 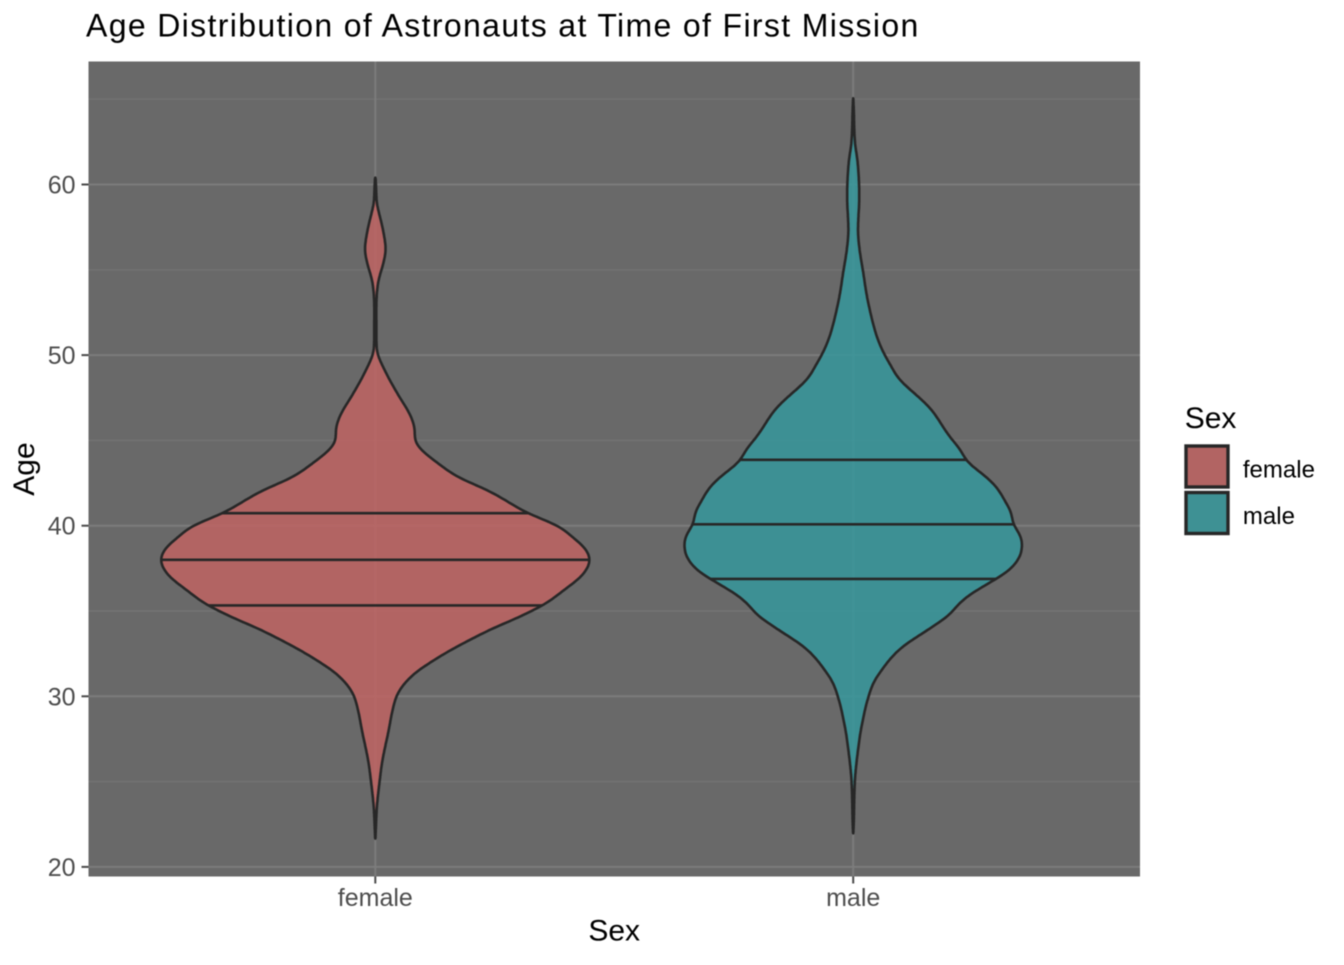 I want to click on svg-text: 40, so click(x=62, y=527).